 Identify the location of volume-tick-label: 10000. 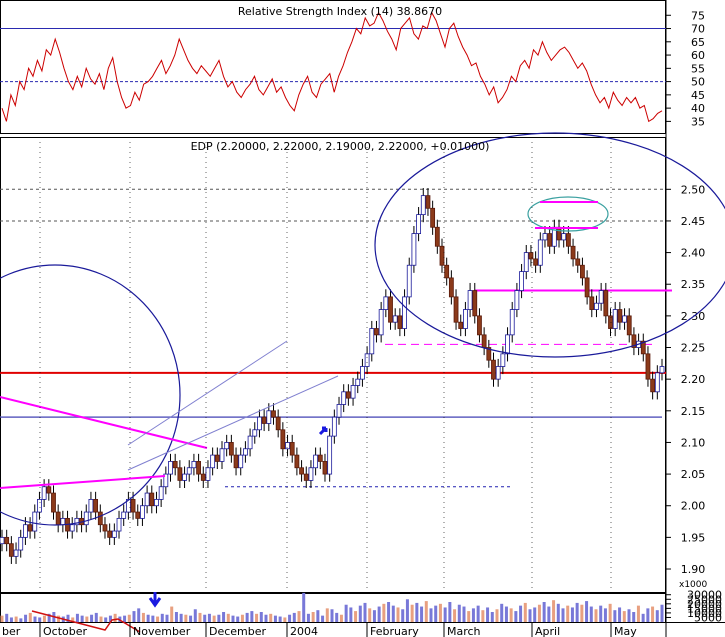
(704, 613).